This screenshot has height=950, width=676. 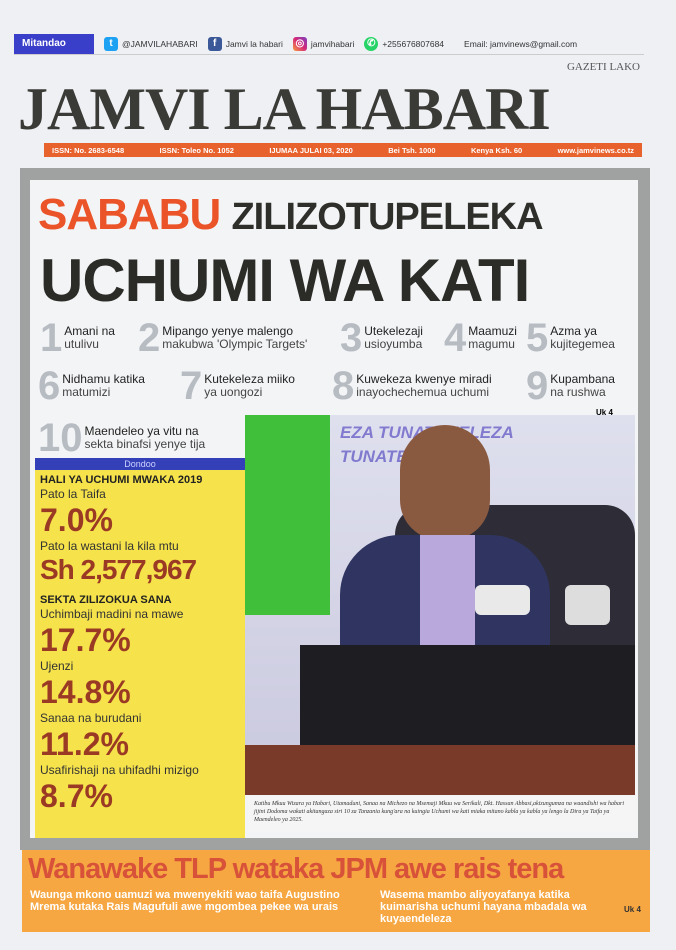 I want to click on reason-text: inayochechemua uchumi, so click(x=422, y=392).